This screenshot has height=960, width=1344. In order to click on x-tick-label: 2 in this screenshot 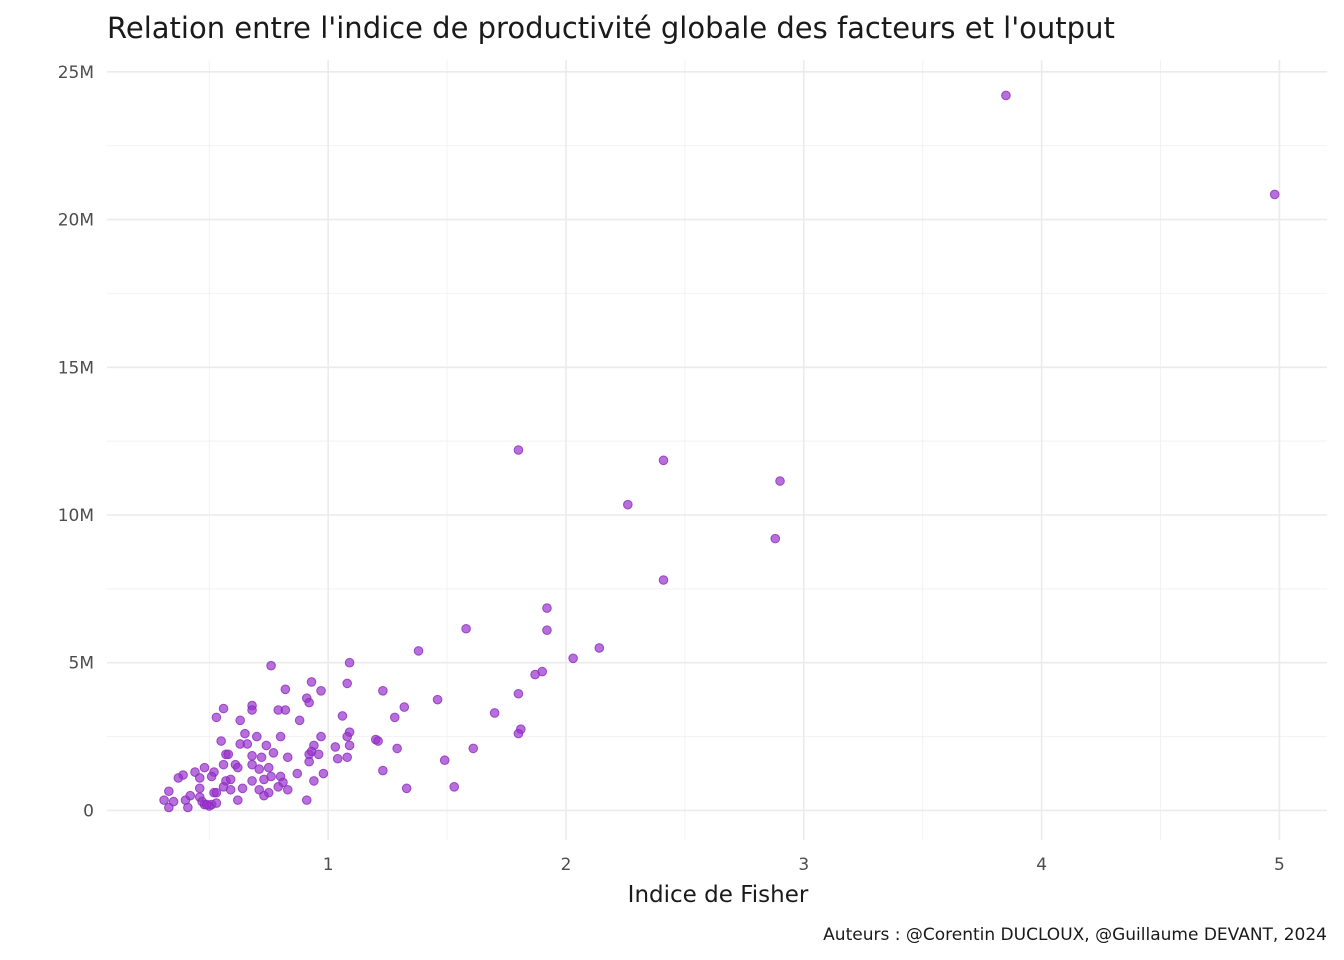, I will do `click(566, 865)`.